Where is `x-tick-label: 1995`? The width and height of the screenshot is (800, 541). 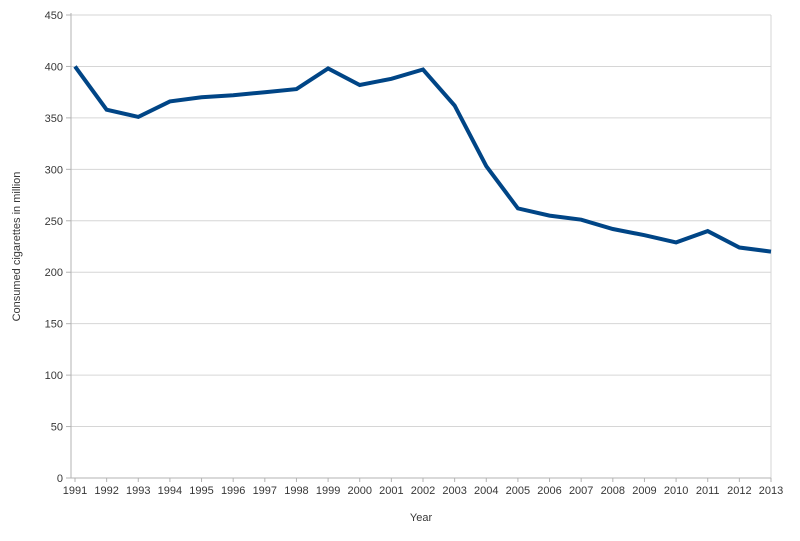 x-tick-label: 1995 is located at coordinates (201, 491).